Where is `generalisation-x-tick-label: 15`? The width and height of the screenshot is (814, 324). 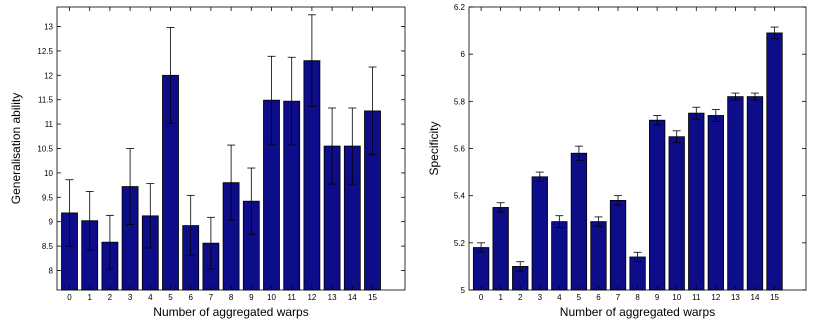
generalisation-x-tick-label: 15 is located at coordinates (372, 297).